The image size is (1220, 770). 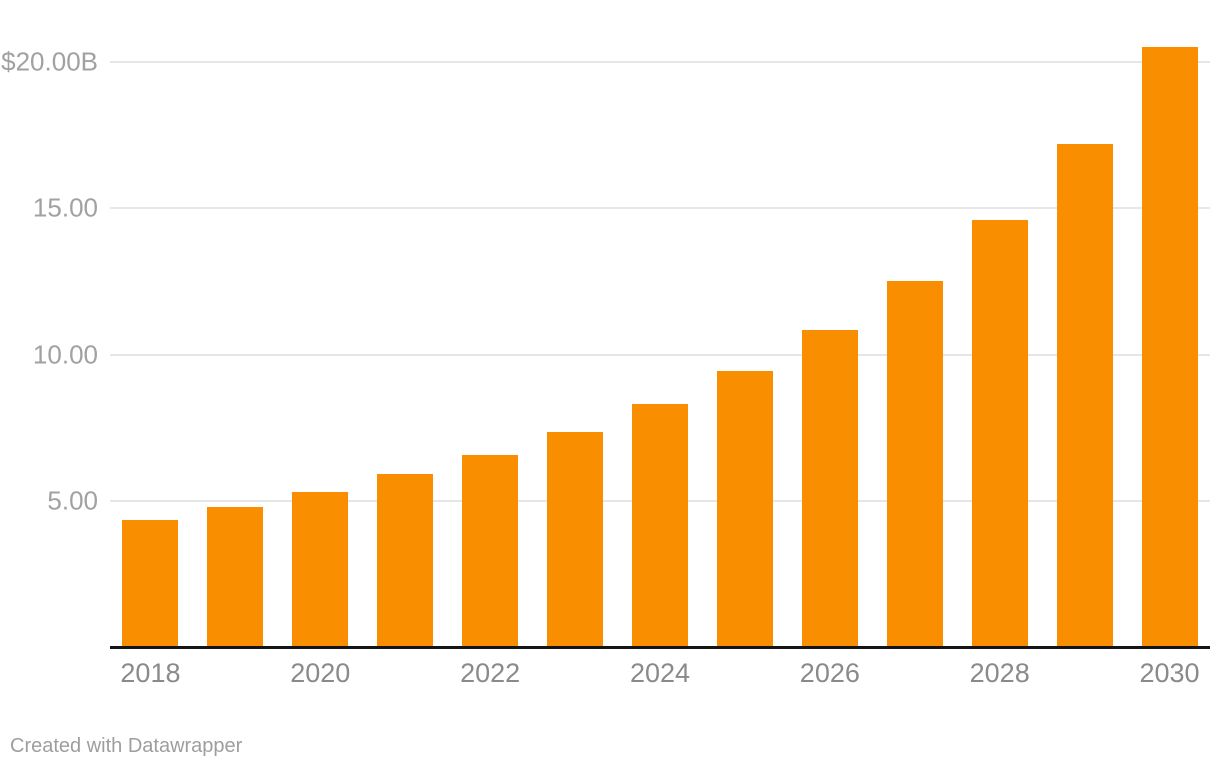 I want to click on x-axis-tick-label-2028: 2028, so click(x=999, y=673).